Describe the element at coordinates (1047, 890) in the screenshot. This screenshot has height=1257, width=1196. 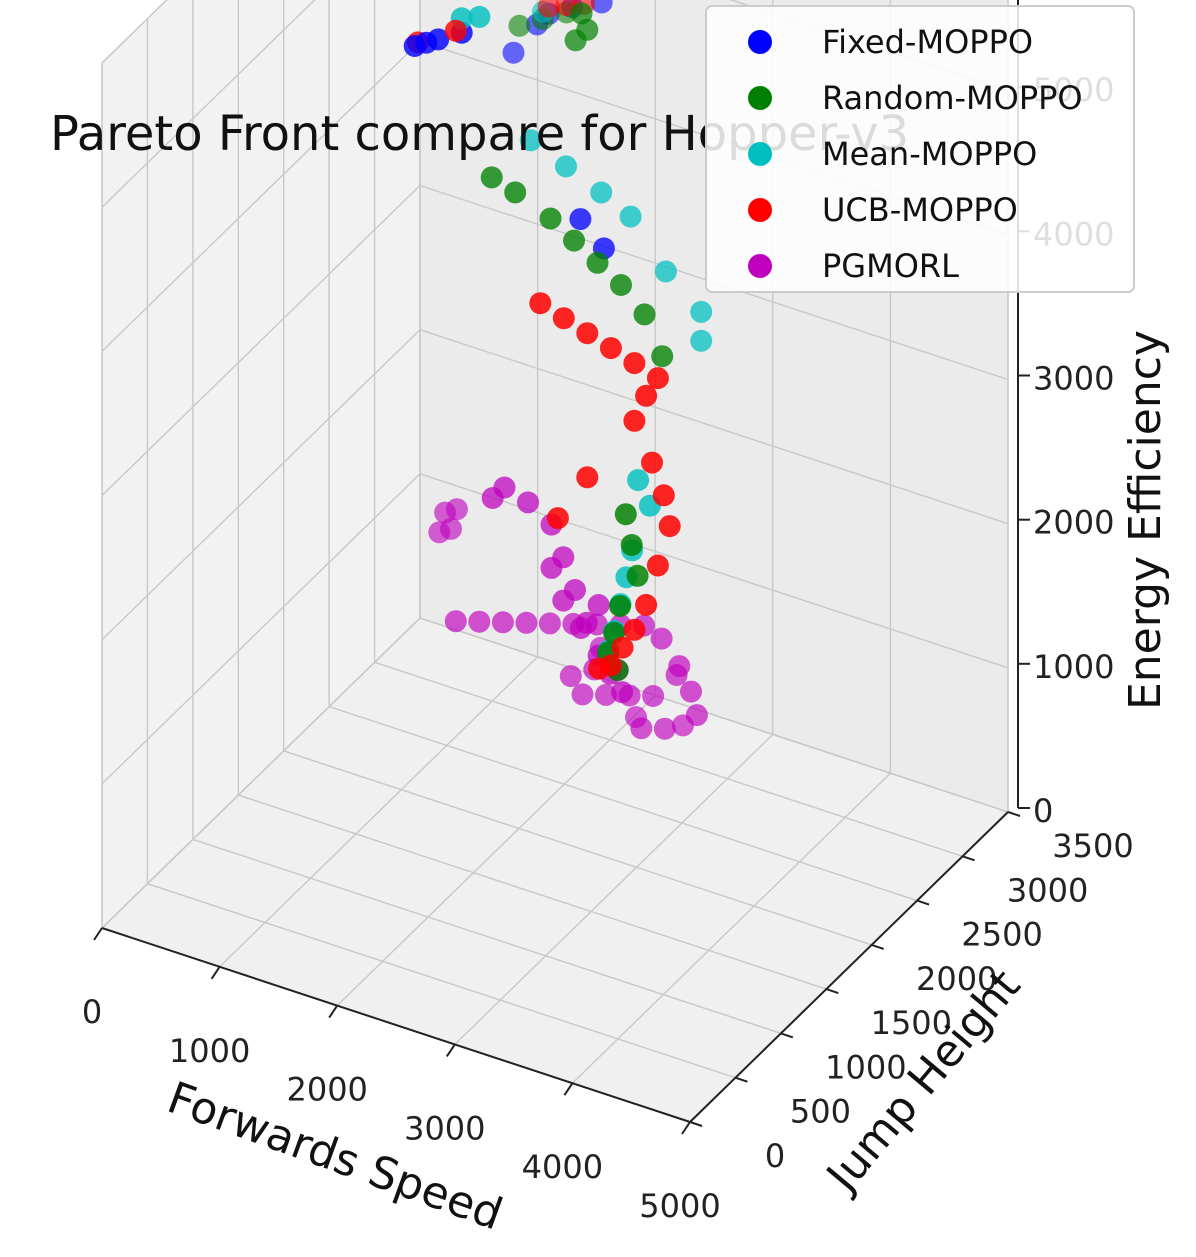
I see `y-tick-label: 3000` at that location.